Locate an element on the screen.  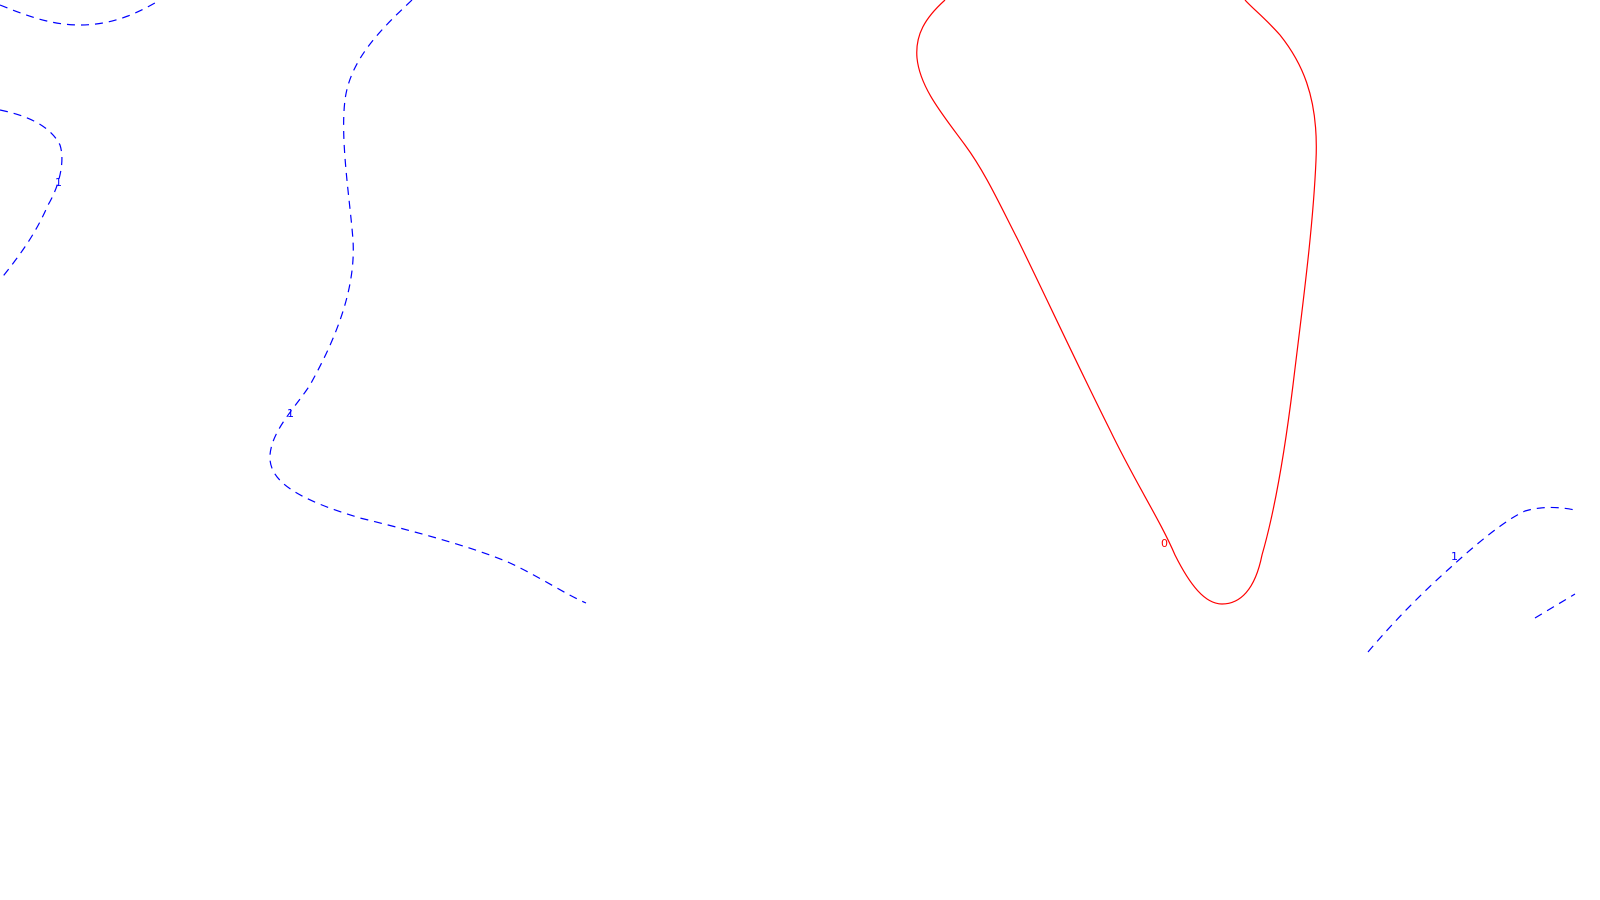
contour-label-teardrop: 0 is located at coordinates (1164, 543).